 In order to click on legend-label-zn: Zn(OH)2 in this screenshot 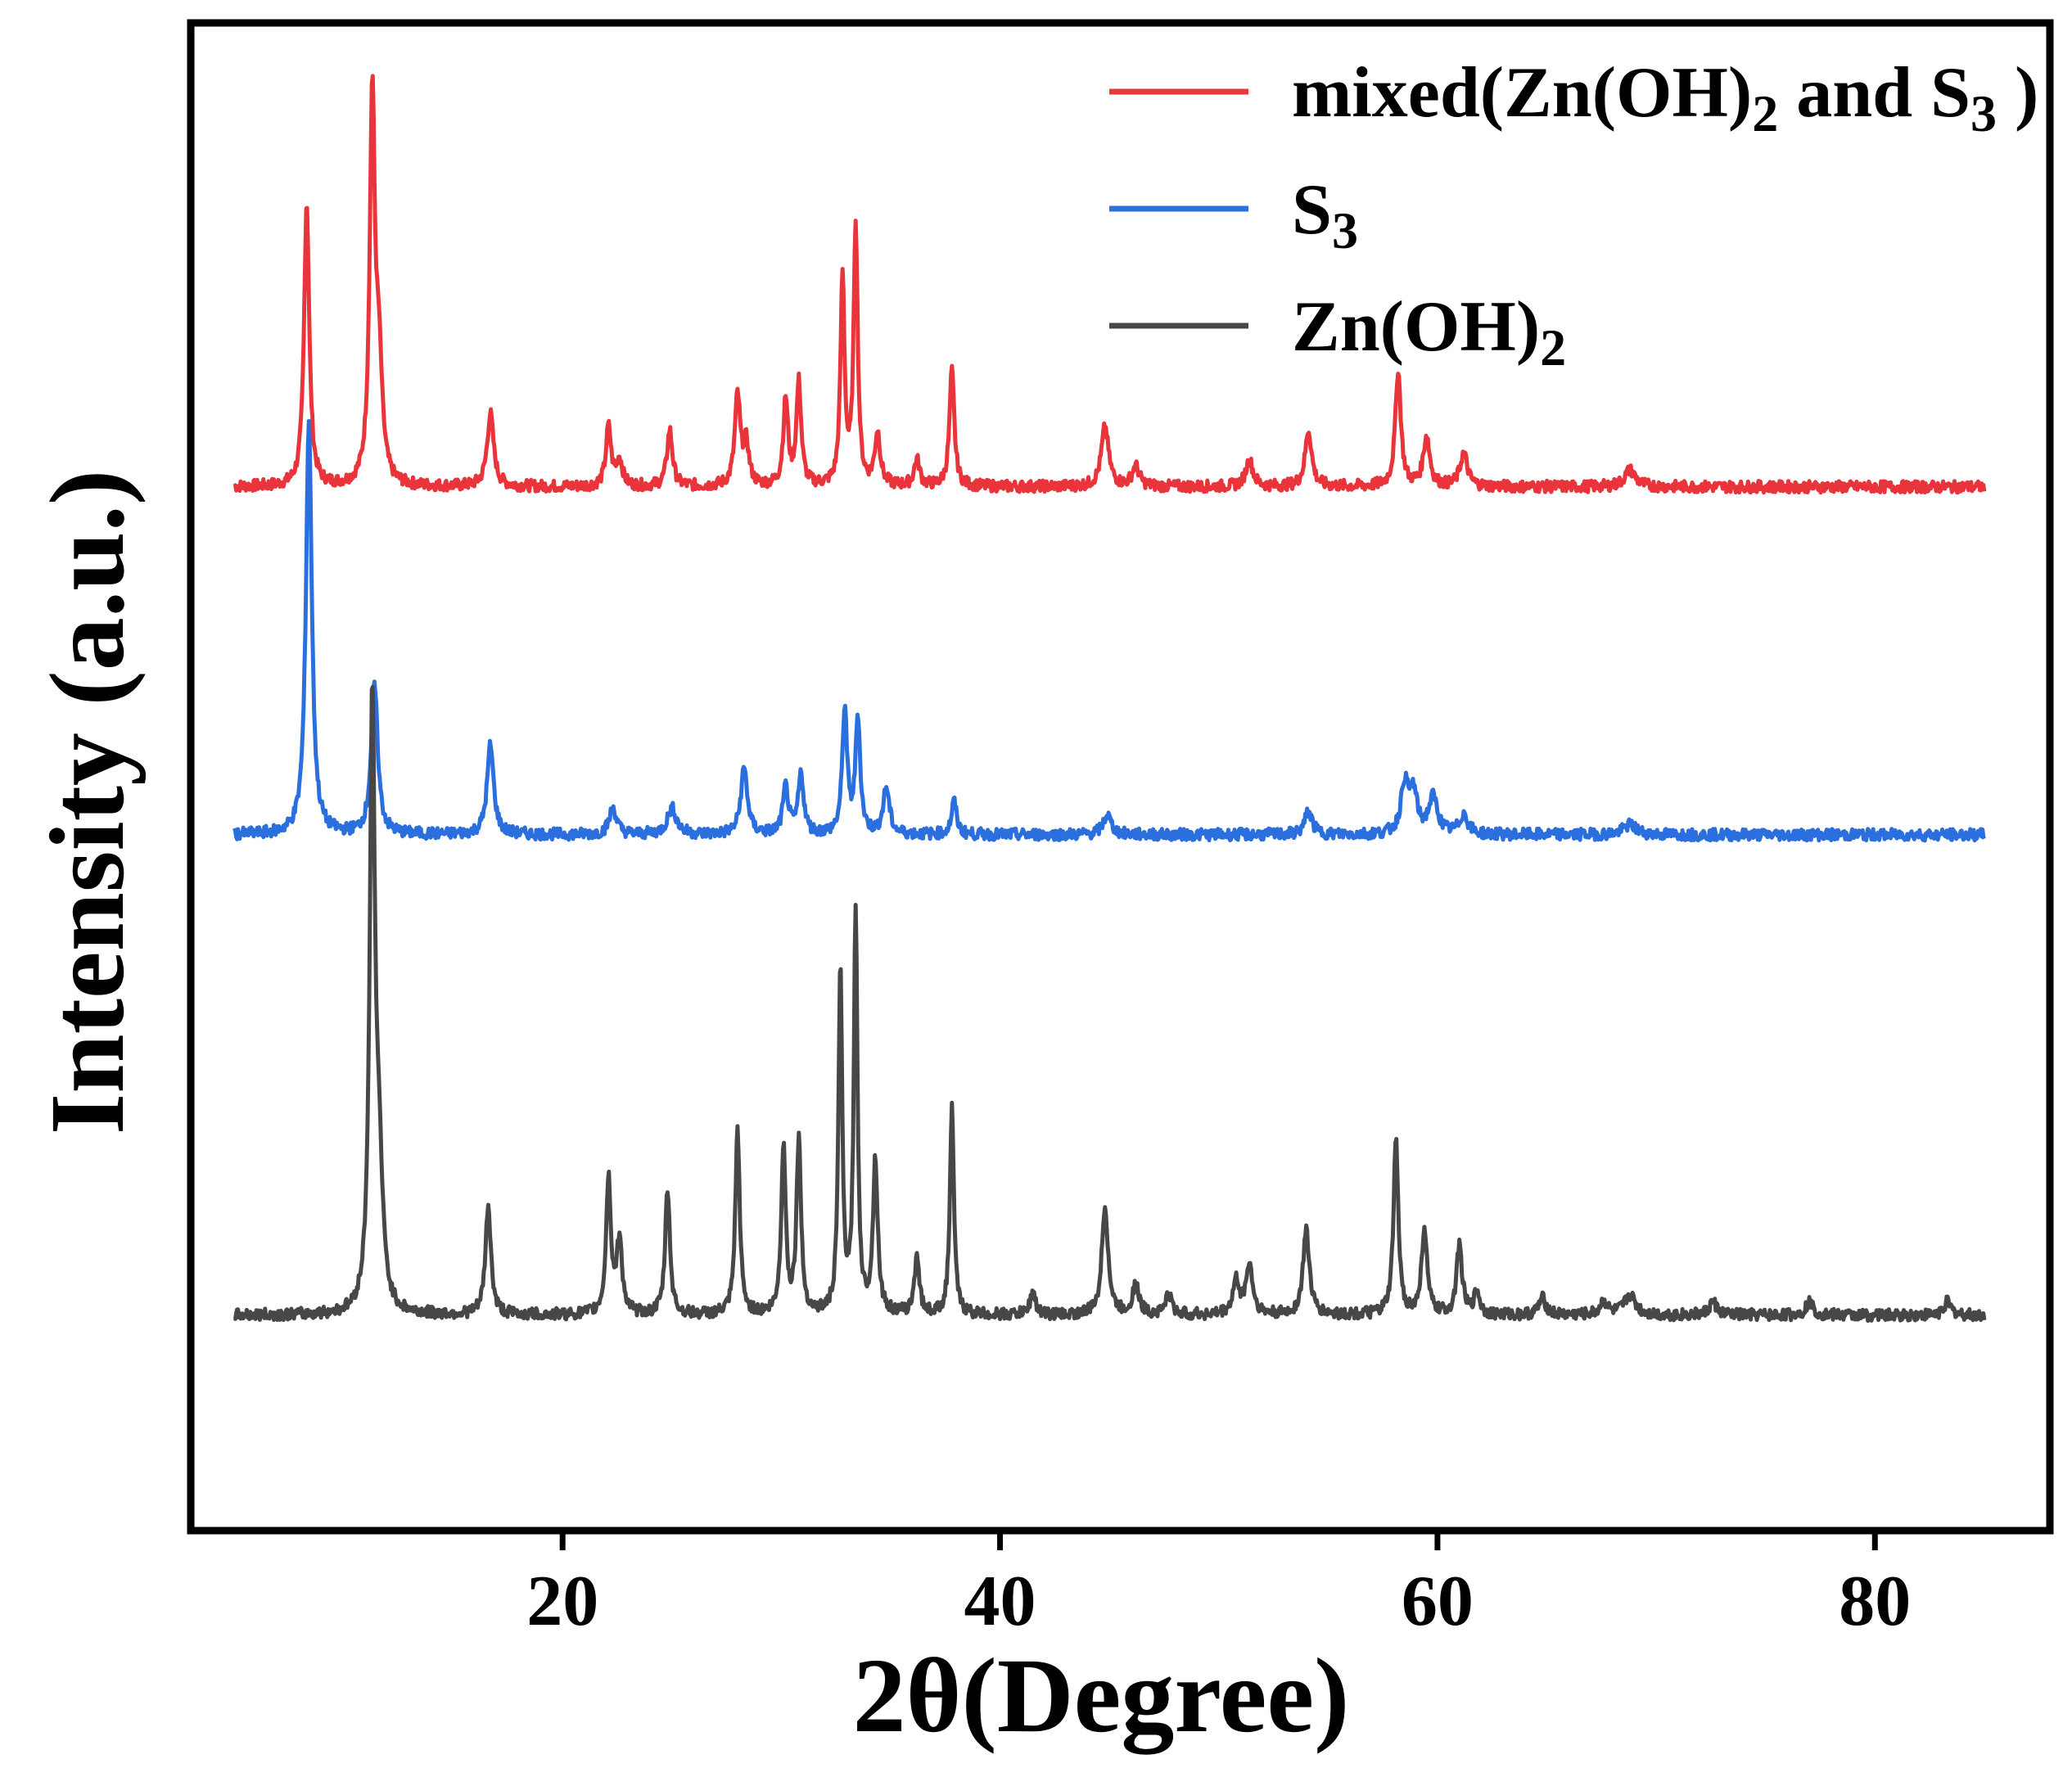, I will do `click(1429, 332)`.